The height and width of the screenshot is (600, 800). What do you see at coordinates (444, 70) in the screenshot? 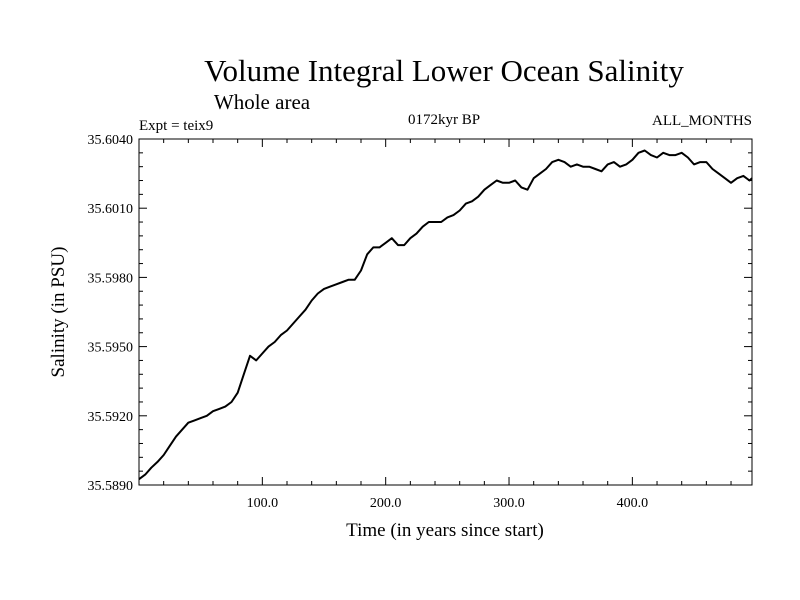
I see `chart-title: Volume Integral Lower Ocean Salinity` at bounding box center [444, 70].